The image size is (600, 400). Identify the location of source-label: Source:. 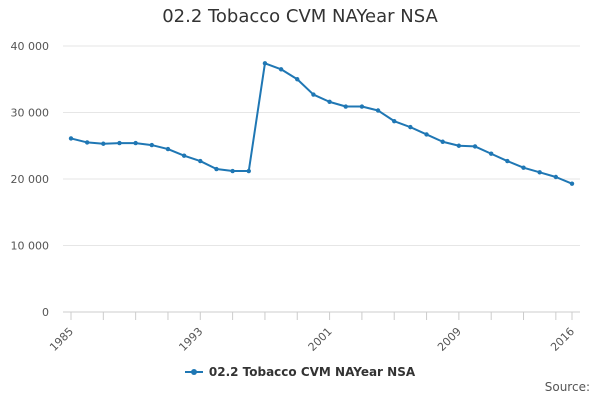
(567, 387).